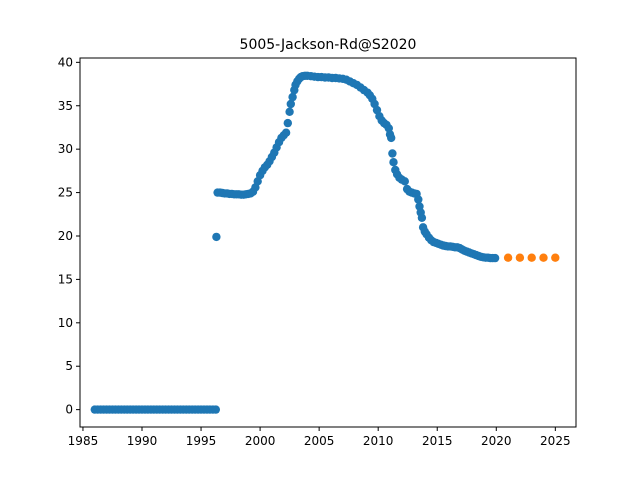 This screenshot has height=480, width=640. What do you see at coordinates (65, 106) in the screenshot?
I see `y-tick-label: 35` at bounding box center [65, 106].